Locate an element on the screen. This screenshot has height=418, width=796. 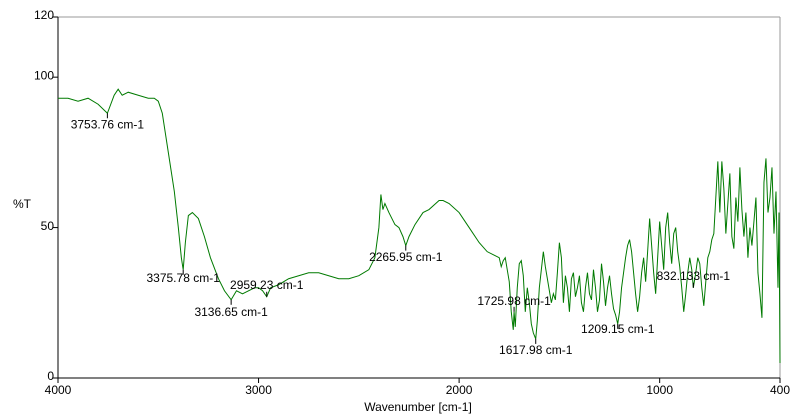
peak-label: 1725.98 cm-1 is located at coordinates (514, 301).